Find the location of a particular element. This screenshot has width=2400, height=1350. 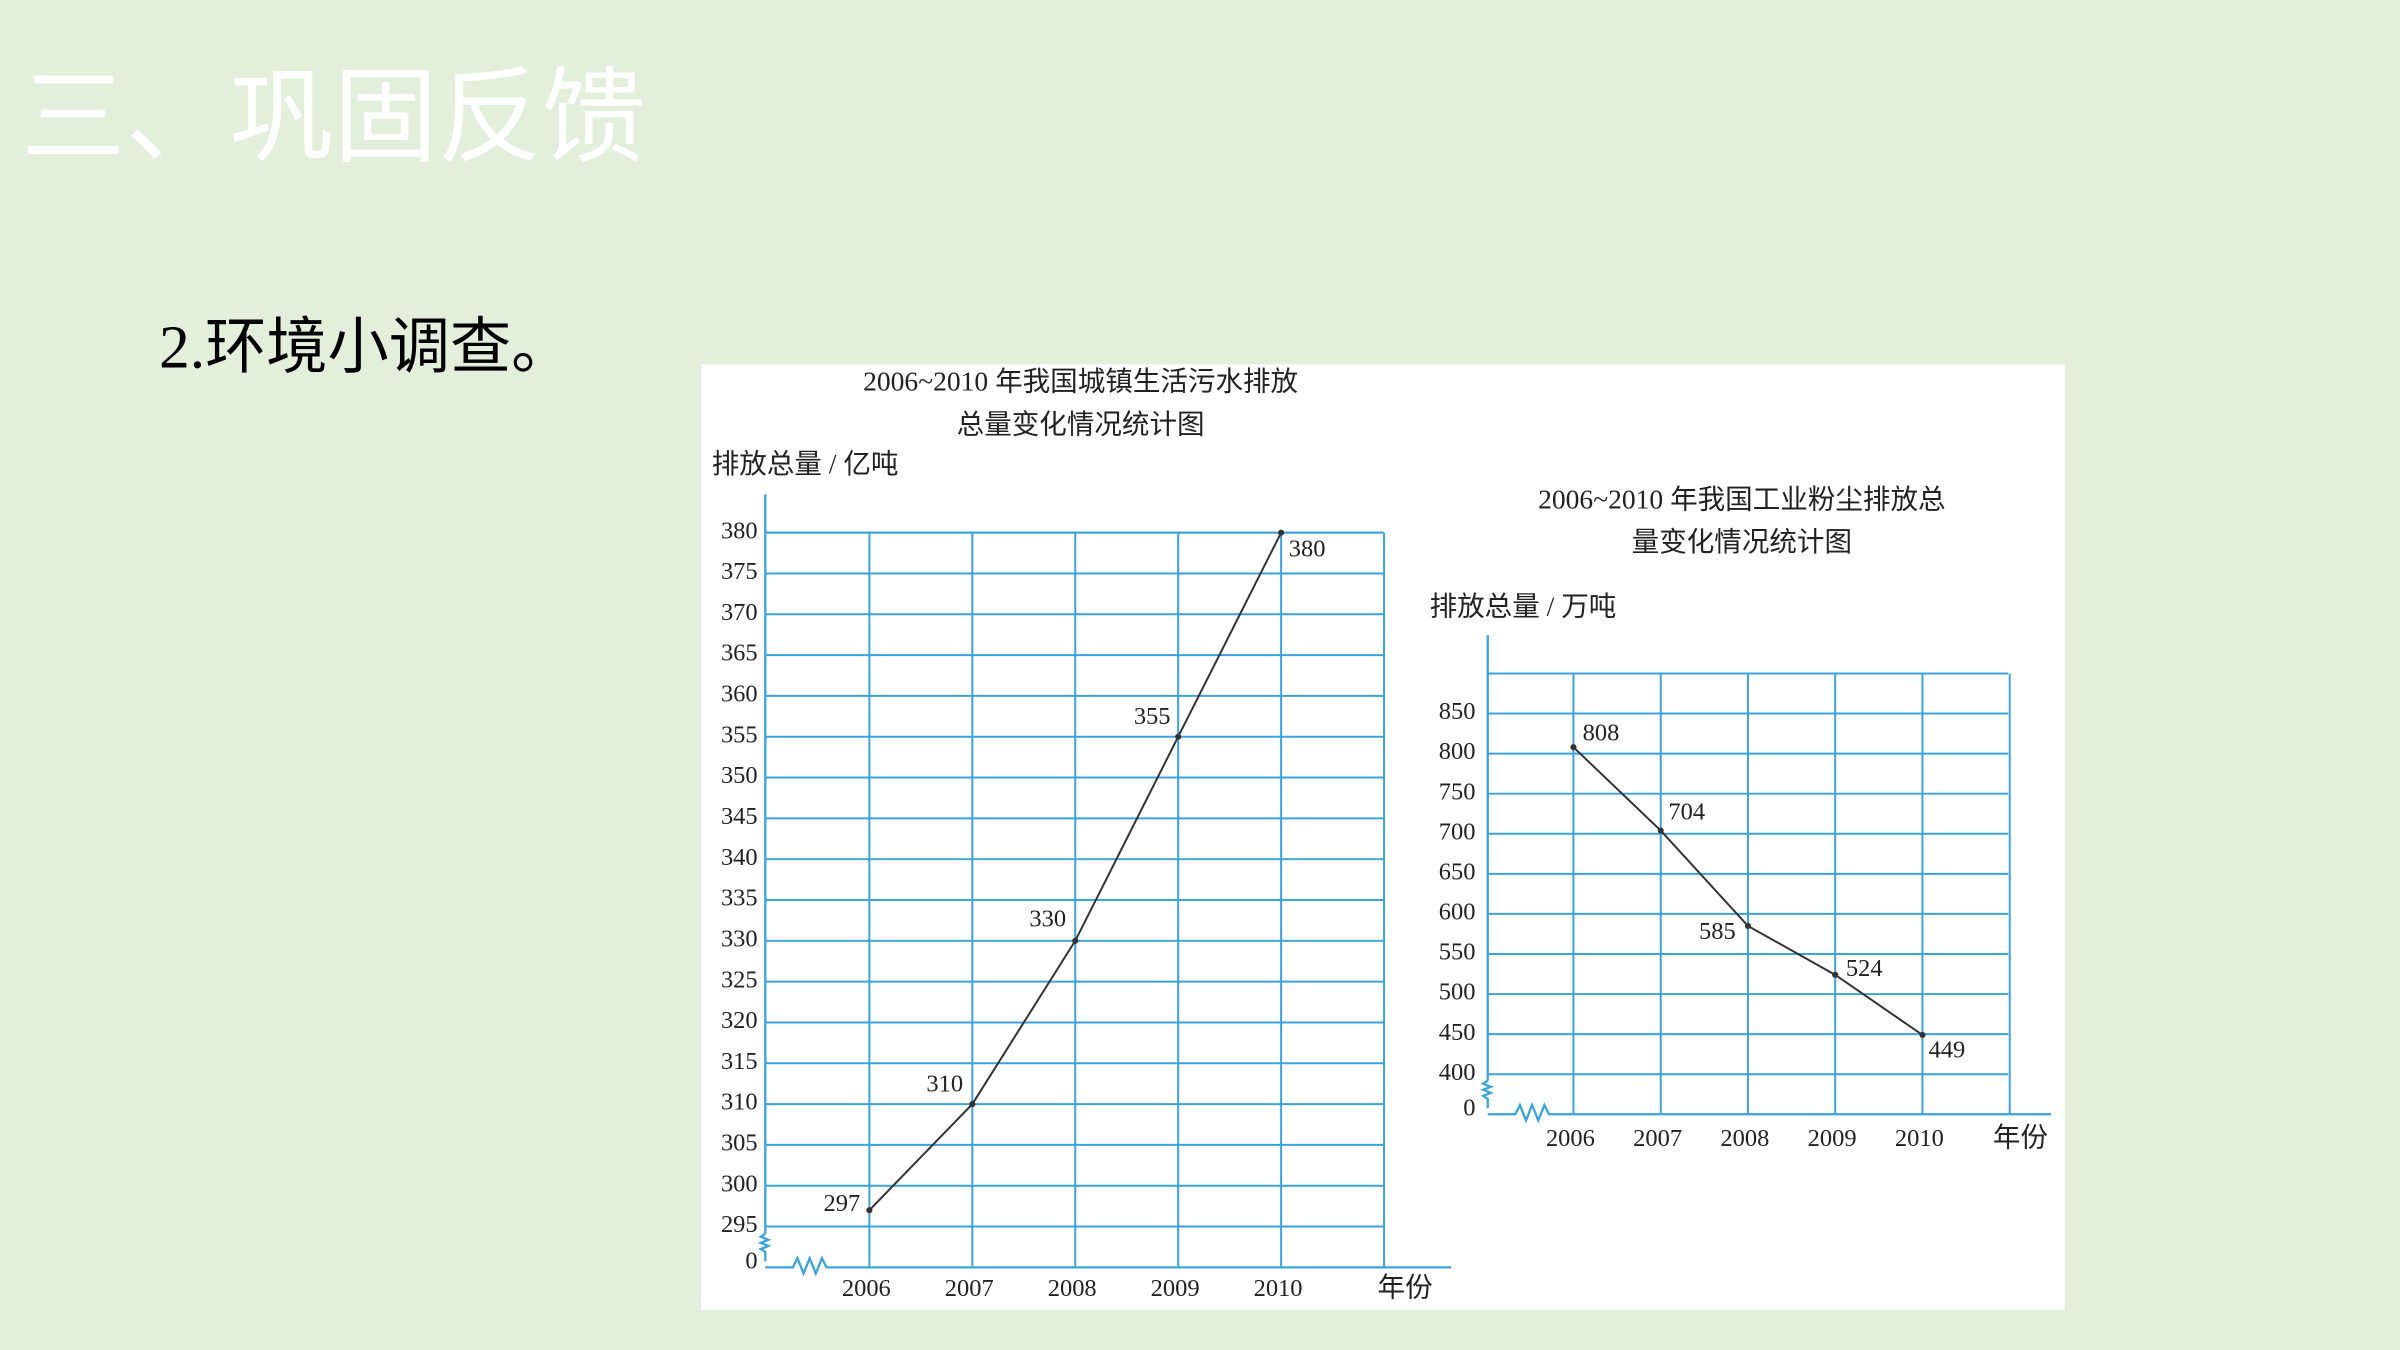

data-label: 524 is located at coordinates (1864, 968).